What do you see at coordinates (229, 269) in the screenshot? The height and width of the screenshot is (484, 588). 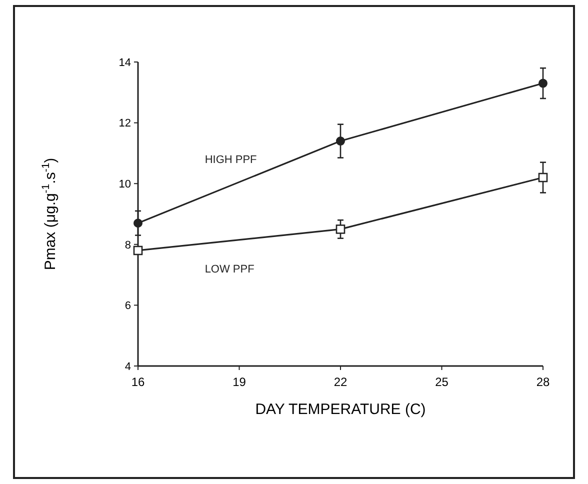 I see `series-label: LOW PPF` at bounding box center [229, 269].